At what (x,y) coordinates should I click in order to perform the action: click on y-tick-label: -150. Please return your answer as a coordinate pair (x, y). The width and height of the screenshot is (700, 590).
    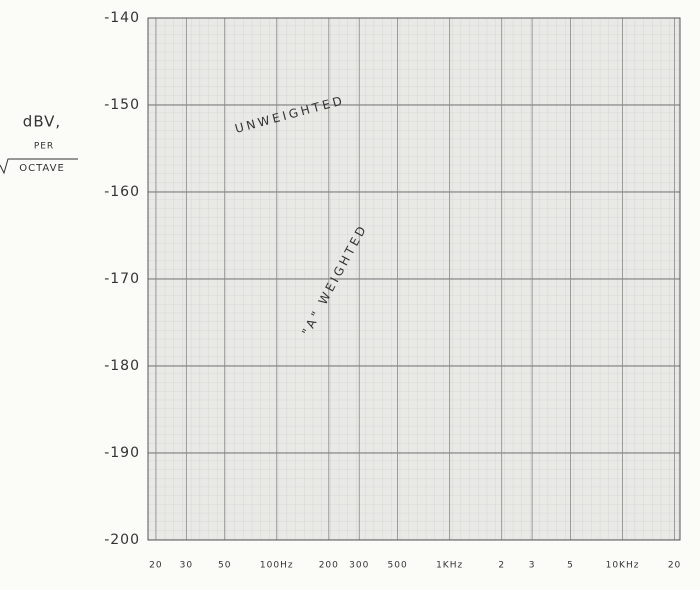
    Looking at the image, I should click on (122, 105).